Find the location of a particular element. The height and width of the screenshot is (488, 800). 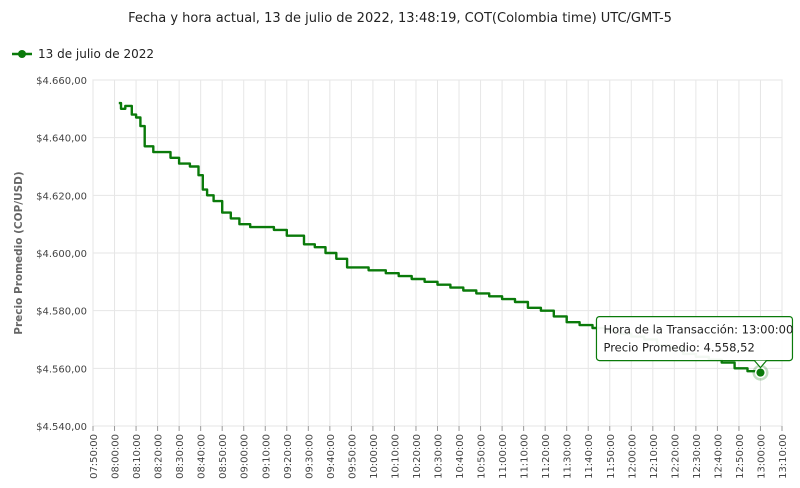

x-tick-label: 08:40:00 is located at coordinates (202, 456).